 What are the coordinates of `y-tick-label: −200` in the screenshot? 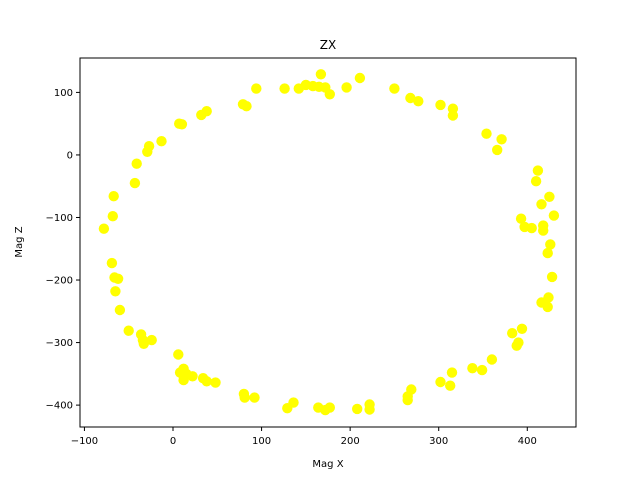 It's located at (59, 281).